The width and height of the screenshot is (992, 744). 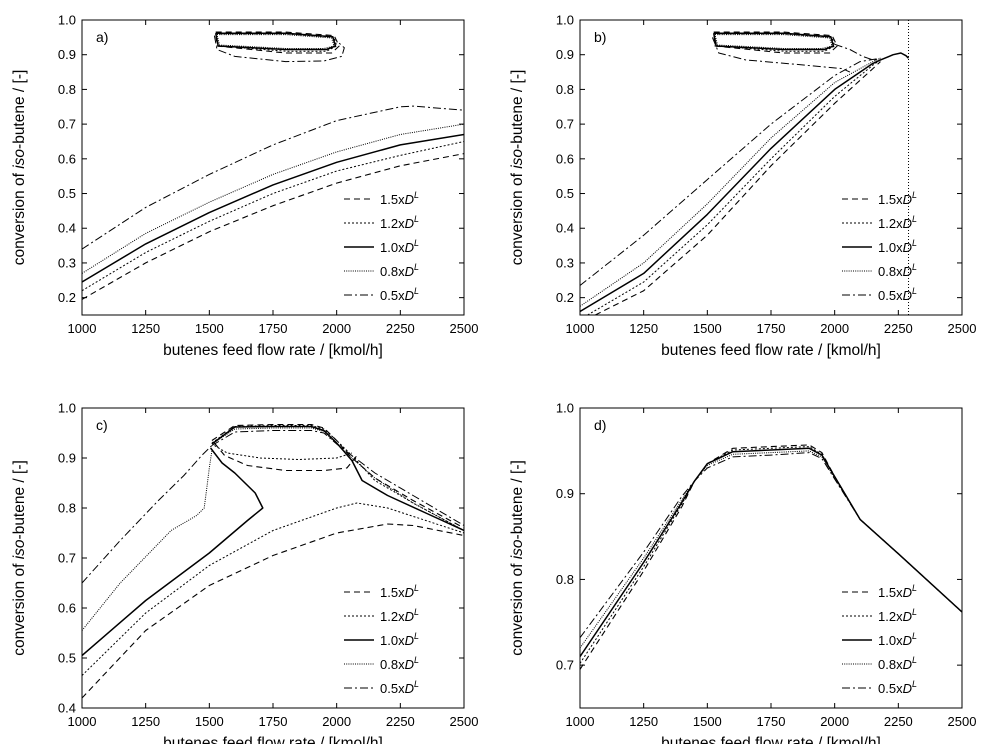 I want to click on panel-label: d), so click(x=600, y=425).